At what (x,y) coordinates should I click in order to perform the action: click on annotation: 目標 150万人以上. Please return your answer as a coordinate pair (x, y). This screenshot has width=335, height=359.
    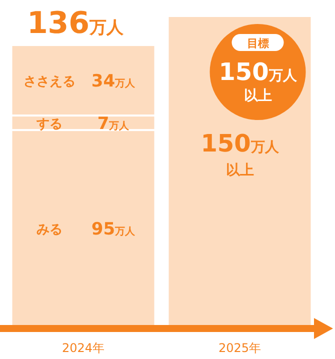
    Looking at the image, I should click on (258, 72).